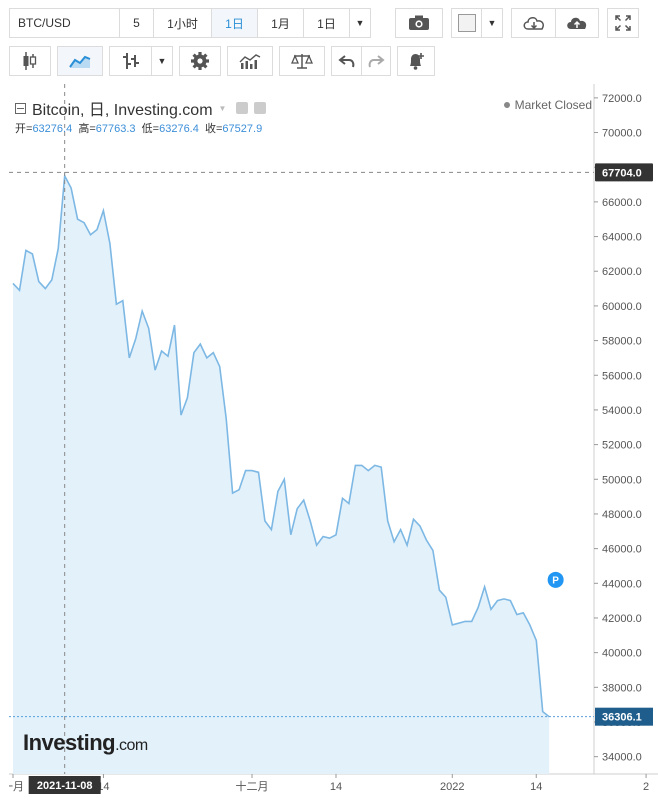  Describe the element at coordinates (622, 307) in the screenshot. I see `y-tick-label: 60000.0` at that location.